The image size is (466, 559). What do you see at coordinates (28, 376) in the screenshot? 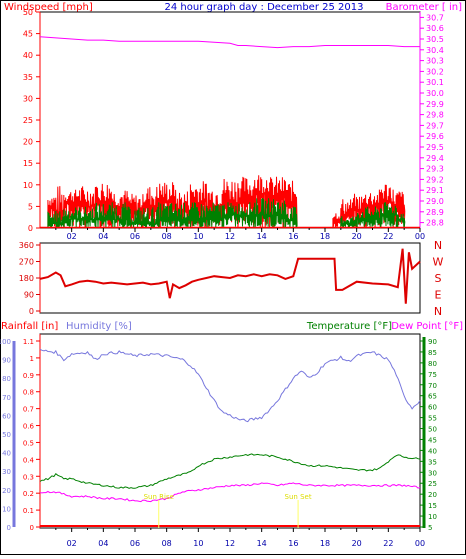
I see `rain-tick-label: 0.9` at bounding box center [28, 376].